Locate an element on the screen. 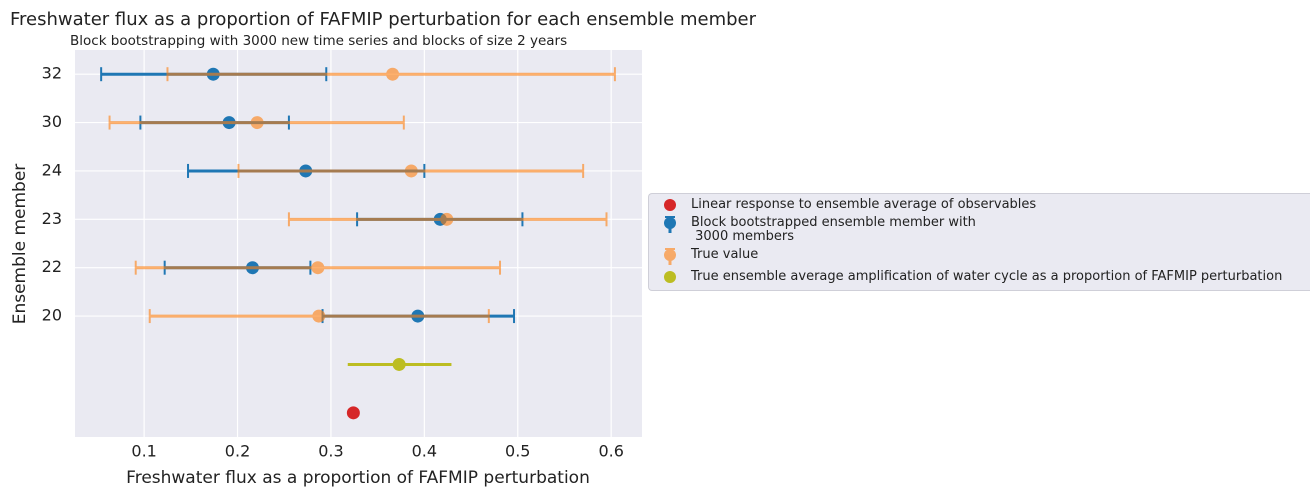 This screenshot has width=1312, height=488. y-tick-label: 22 is located at coordinates (52, 266).